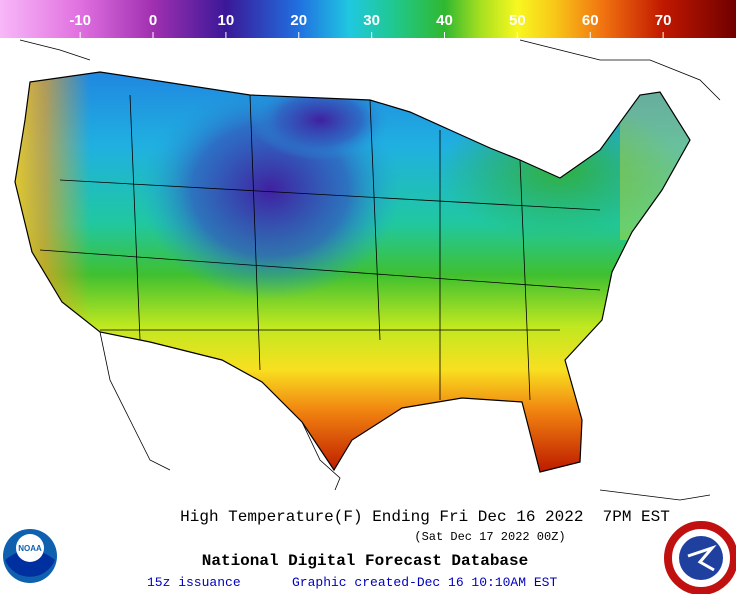 This screenshot has height=594, width=736. Describe the element at coordinates (153, 20) in the screenshot. I see `tick-label: 0` at that location.